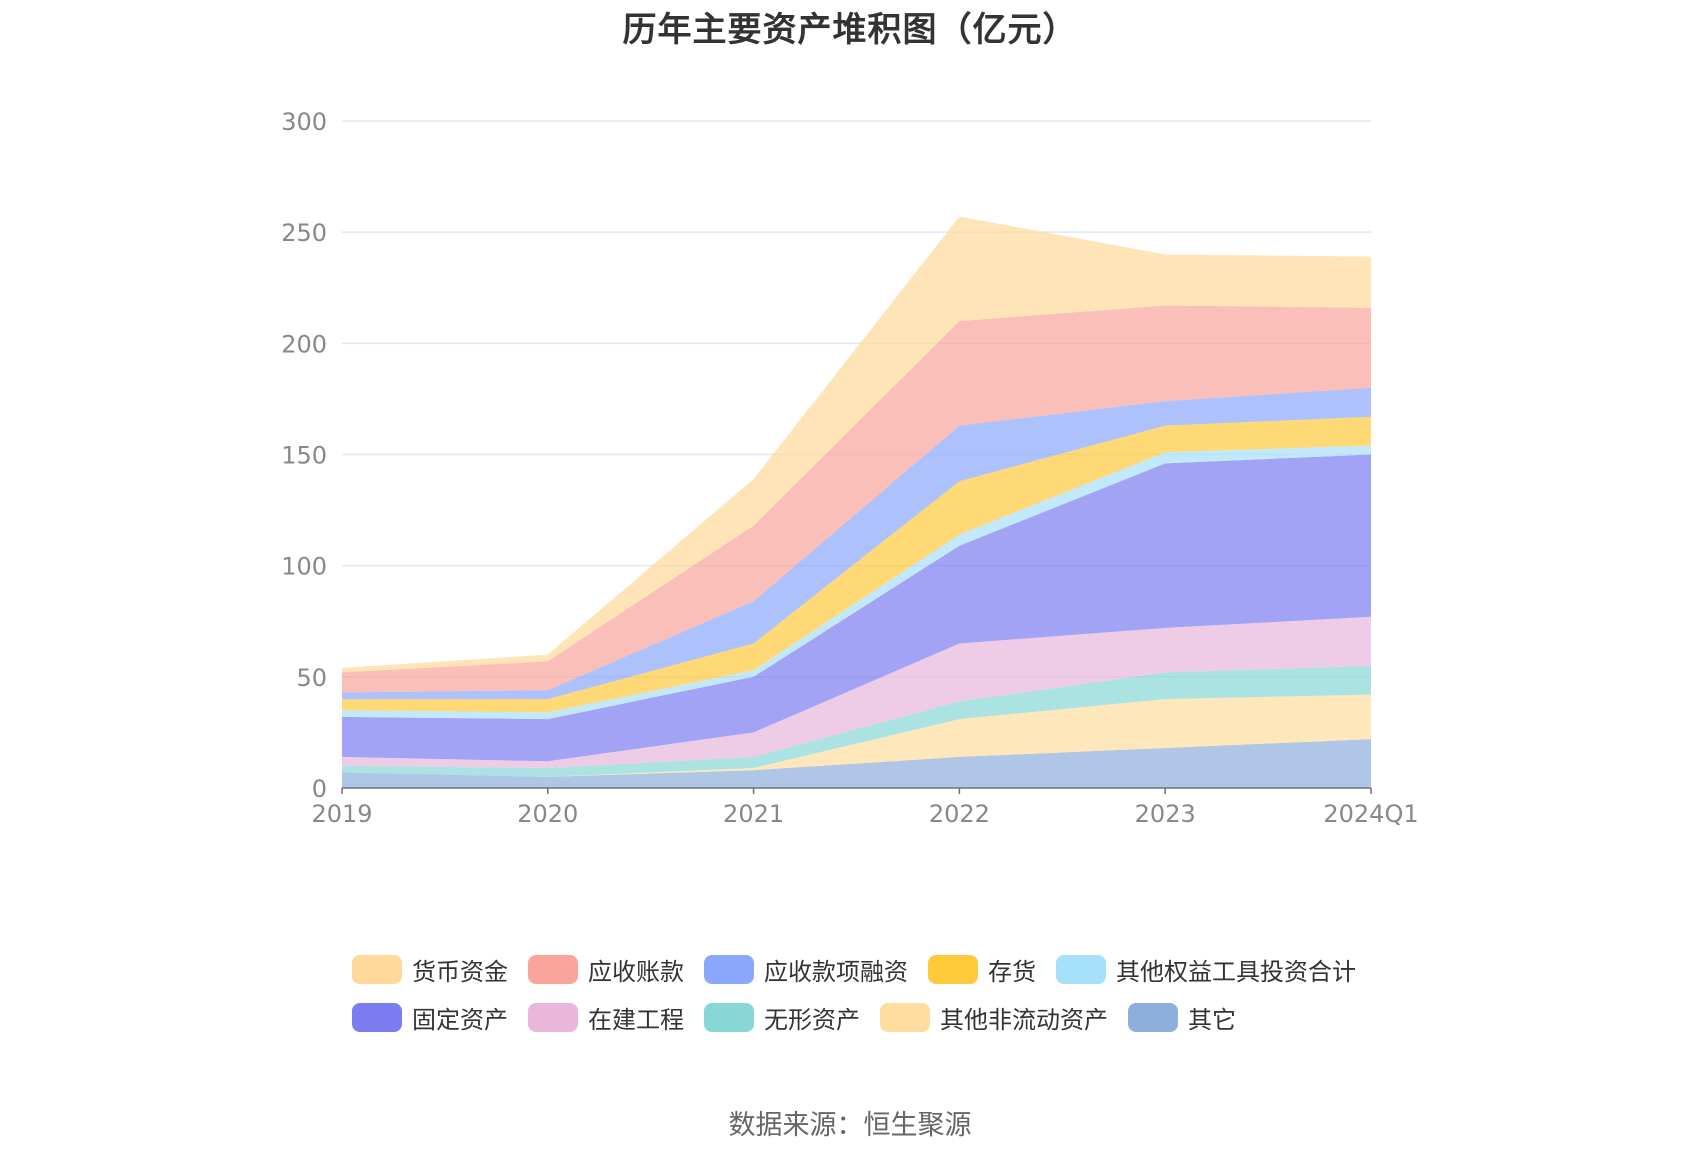 This screenshot has width=1700, height=1150. I want to click on x-tick-label: 2022, so click(959, 814).